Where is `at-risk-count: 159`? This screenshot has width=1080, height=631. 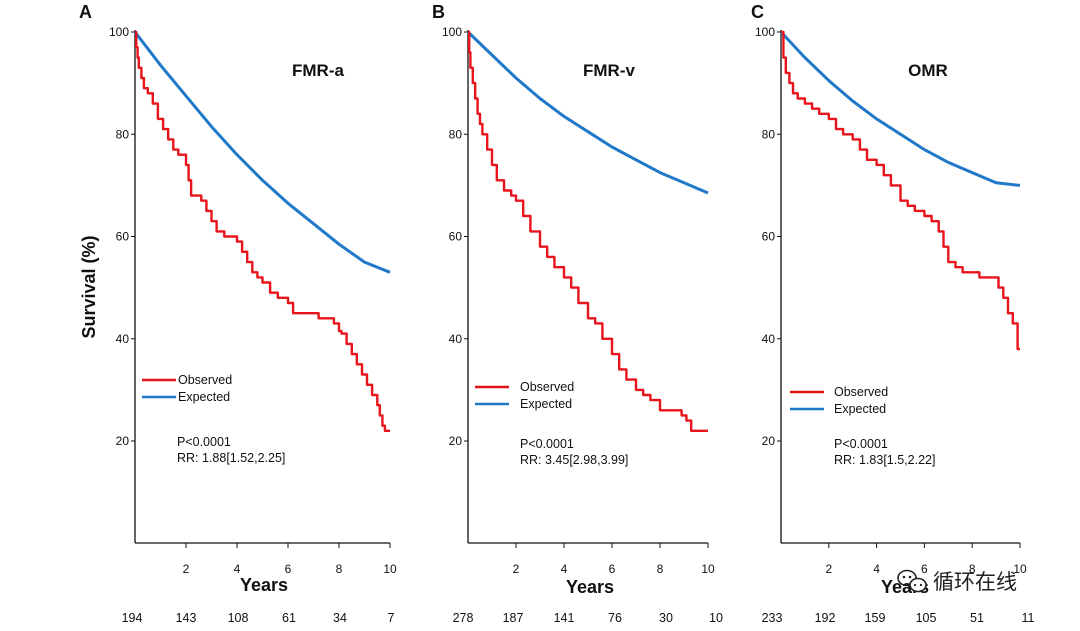 at-risk-count: 159 is located at coordinates (875, 618).